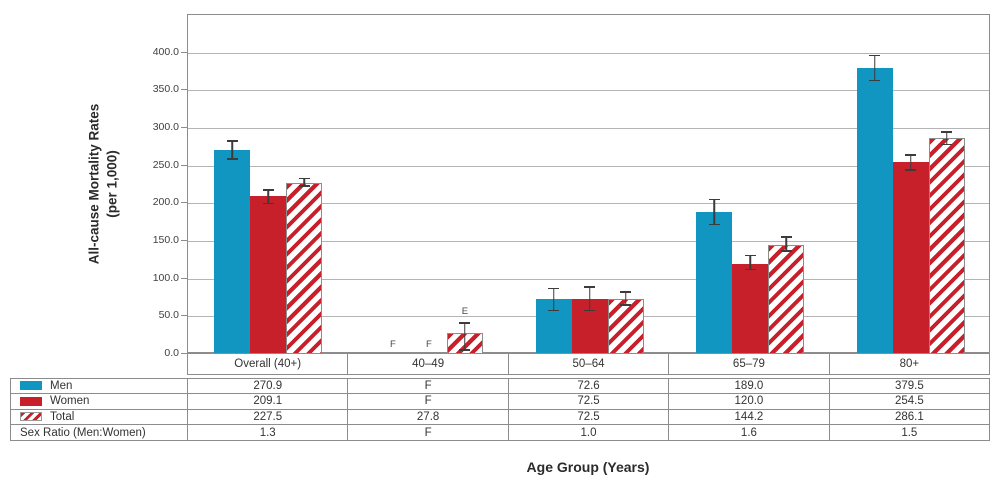  Describe the element at coordinates (749, 402) in the screenshot. I see `table-cell-women-65-79: 120.0` at that location.